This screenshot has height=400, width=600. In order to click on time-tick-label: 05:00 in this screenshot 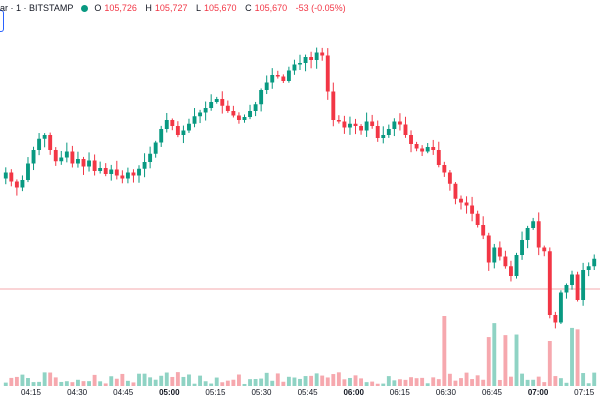, I will do `click(169, 392)`.